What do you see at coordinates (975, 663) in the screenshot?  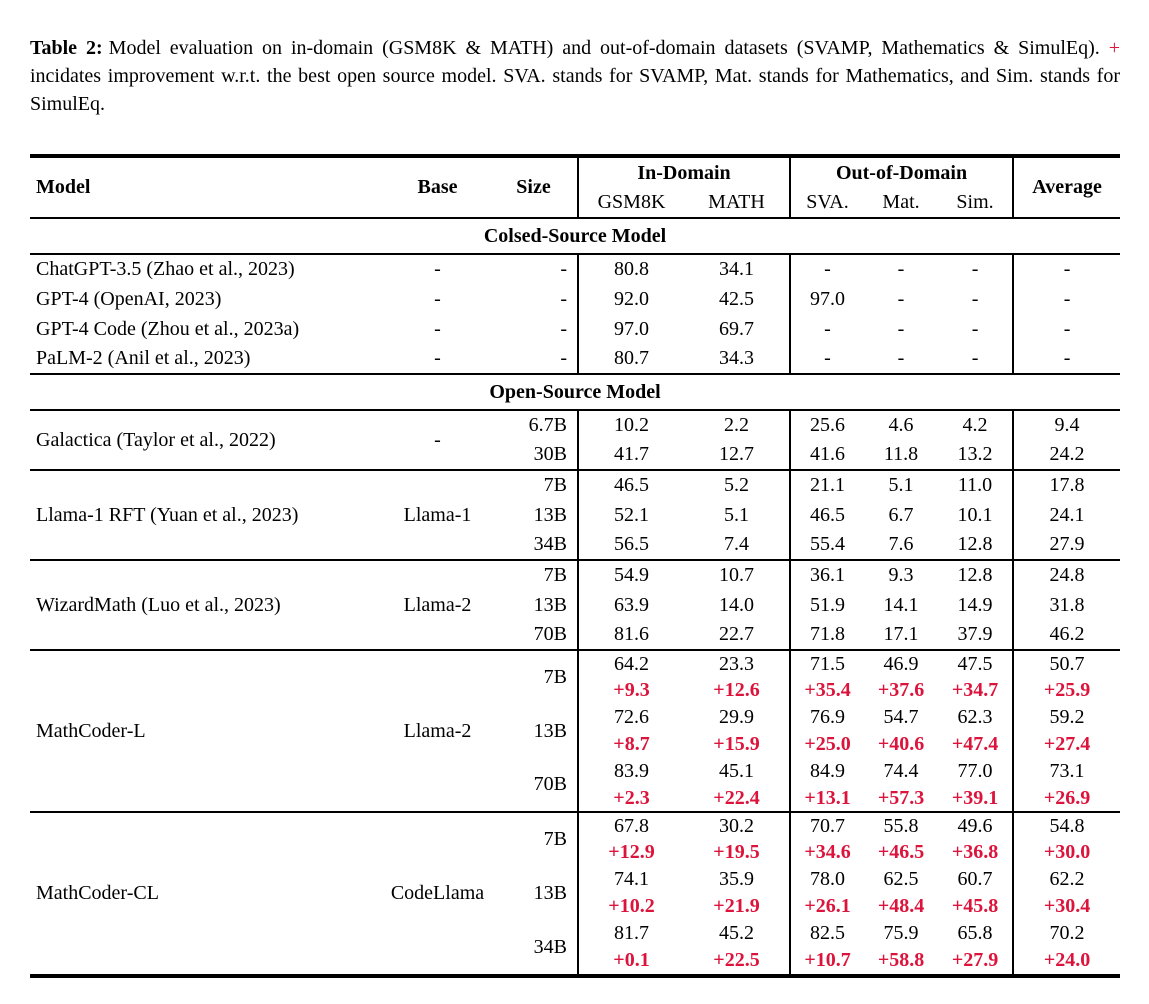 I see `cell-score: 47.5` at bounding box center [975, 663].